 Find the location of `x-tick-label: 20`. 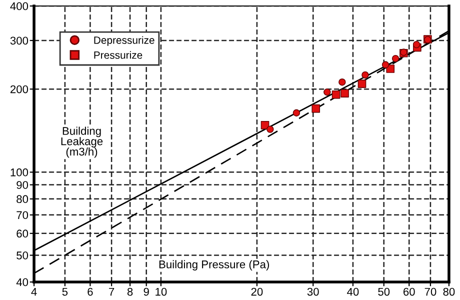

x-tick-label: 20 is located at coordinates (257, 292).